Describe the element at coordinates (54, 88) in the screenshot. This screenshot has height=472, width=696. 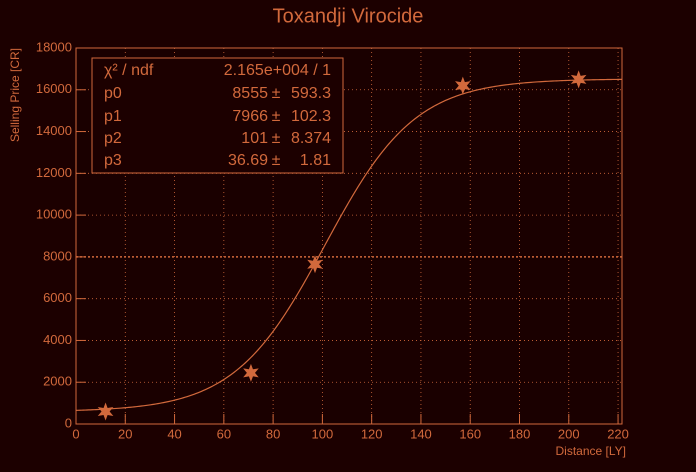
I see `y-tick-label: 16000` at that location.